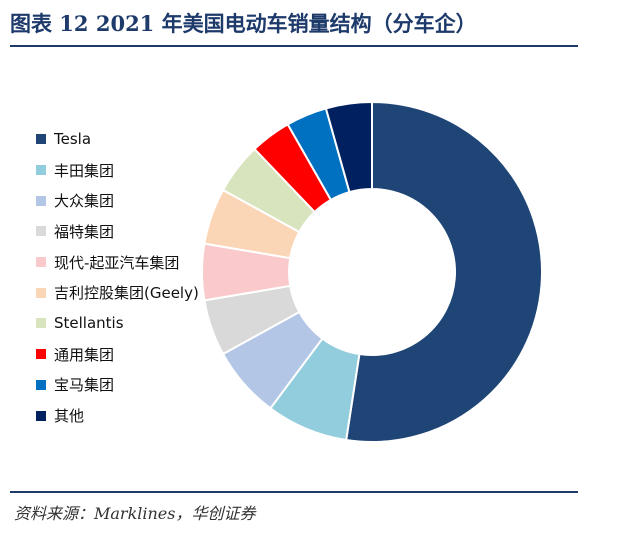 The height and width of the screenshot is (537, 620). What do you see at coordinates (243, 23) in the screenshot?
I see `chart-title: 图表 12 2021 年美国电动车销量结构（分车企）` at bounding box center [243, 23].